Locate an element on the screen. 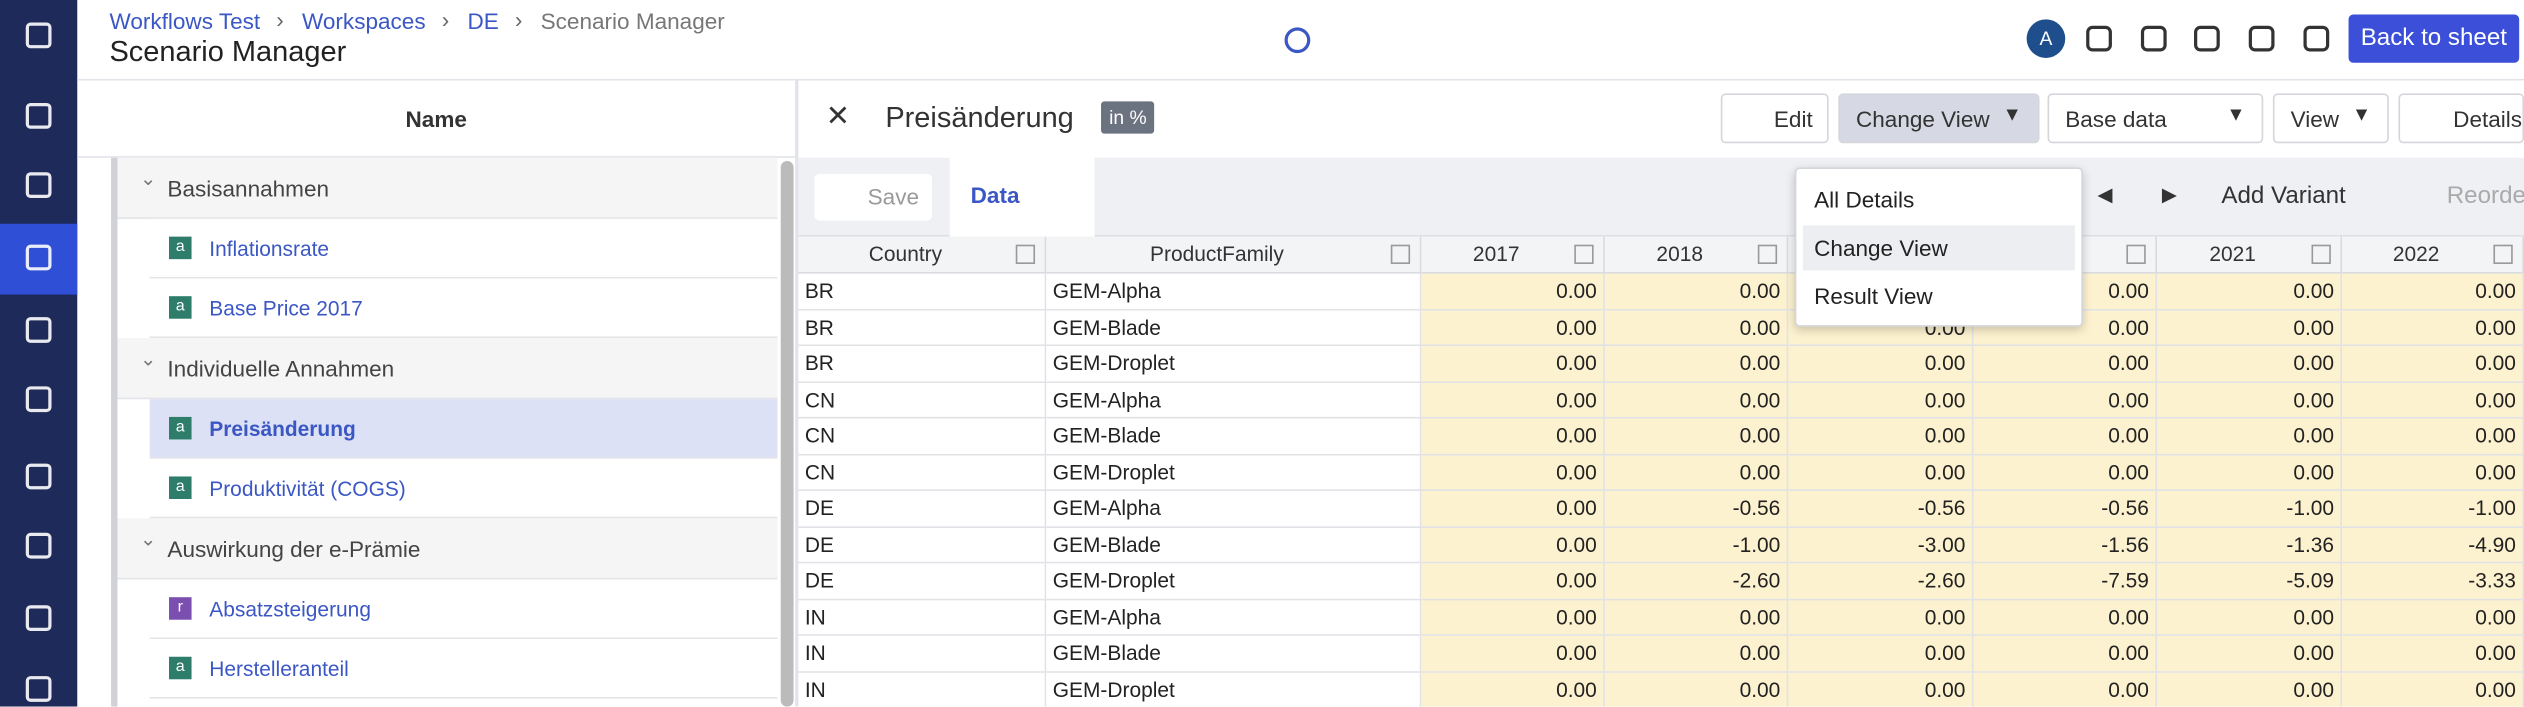 The width and height of the screenshot is (2524, 707). back-button: Back to sheet is located at coordinates (2434, 38).